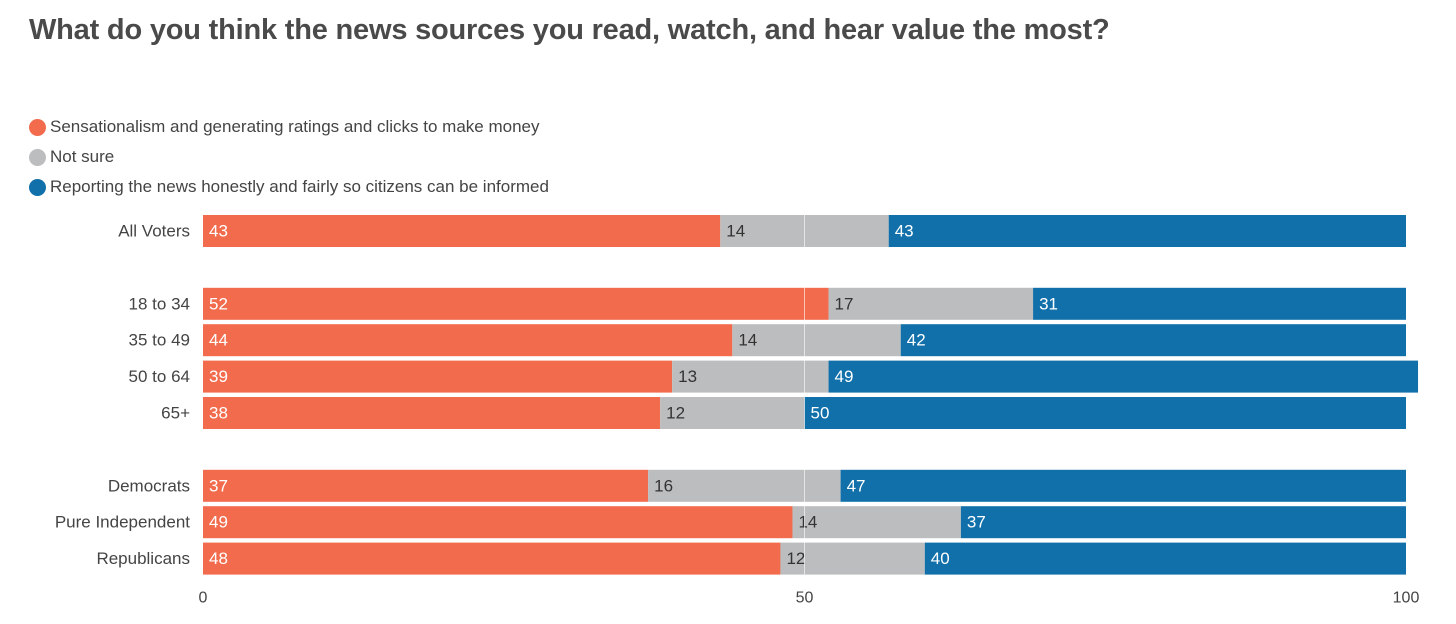 This screenshot has height=624, width=1456. I want to click on bar-segment-50-to-64-s1, so click(750, 376).